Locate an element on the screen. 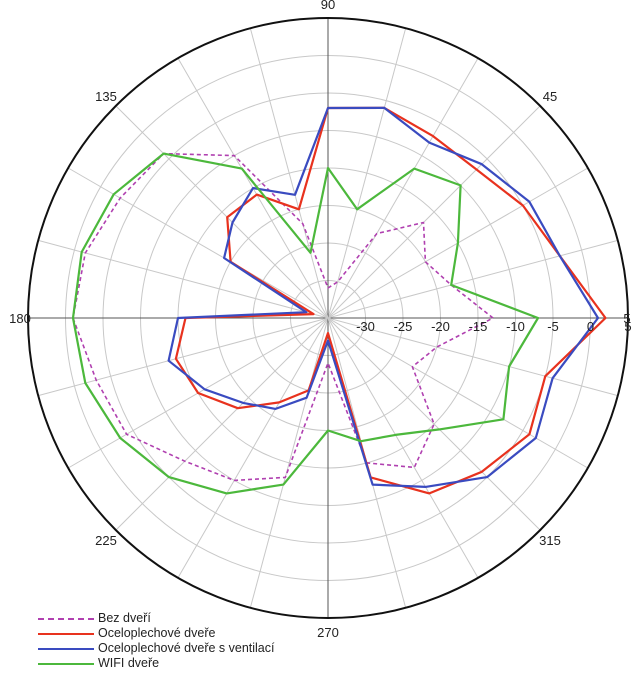  angle-tick-label: 90 is located at coordinates (328, 6).